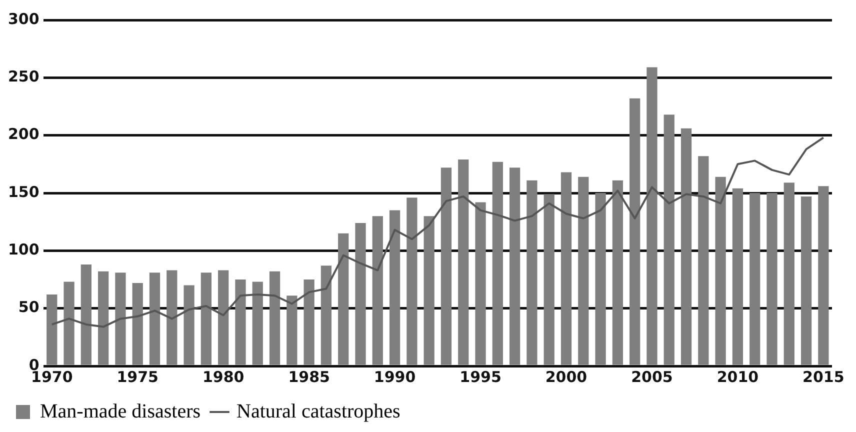  Describe the element at coordinates (737, 377) in the screenshot. I see `x-tick-label: 2010` at that location.